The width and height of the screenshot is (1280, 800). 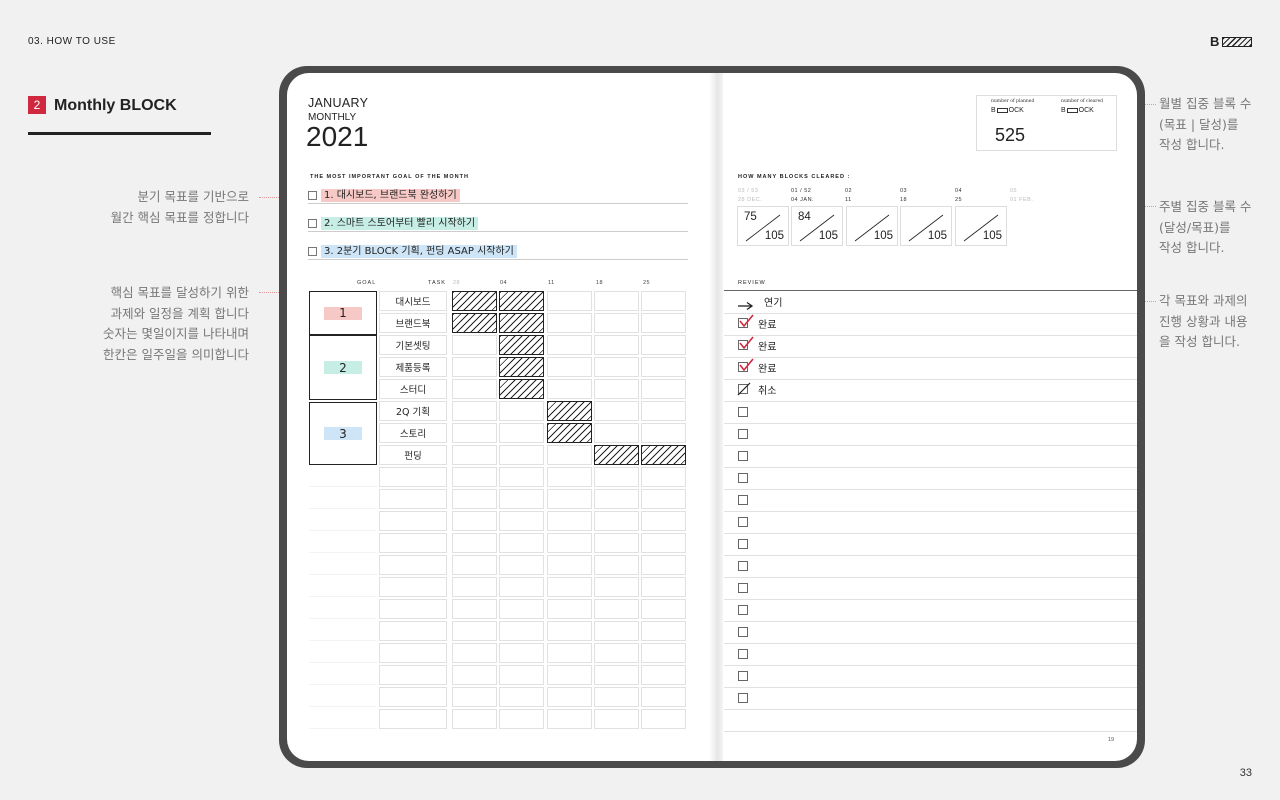 I want to click on postpone-arrow-icon, so click(x=746, y=303).